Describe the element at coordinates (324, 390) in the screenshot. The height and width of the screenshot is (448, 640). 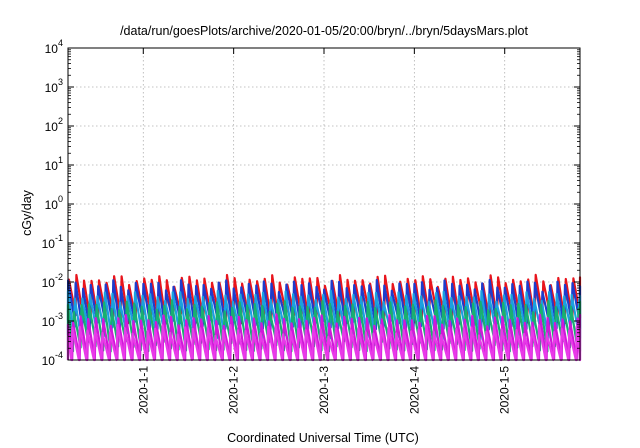
I see `x-tick-label: 2020-1-3` at that location.